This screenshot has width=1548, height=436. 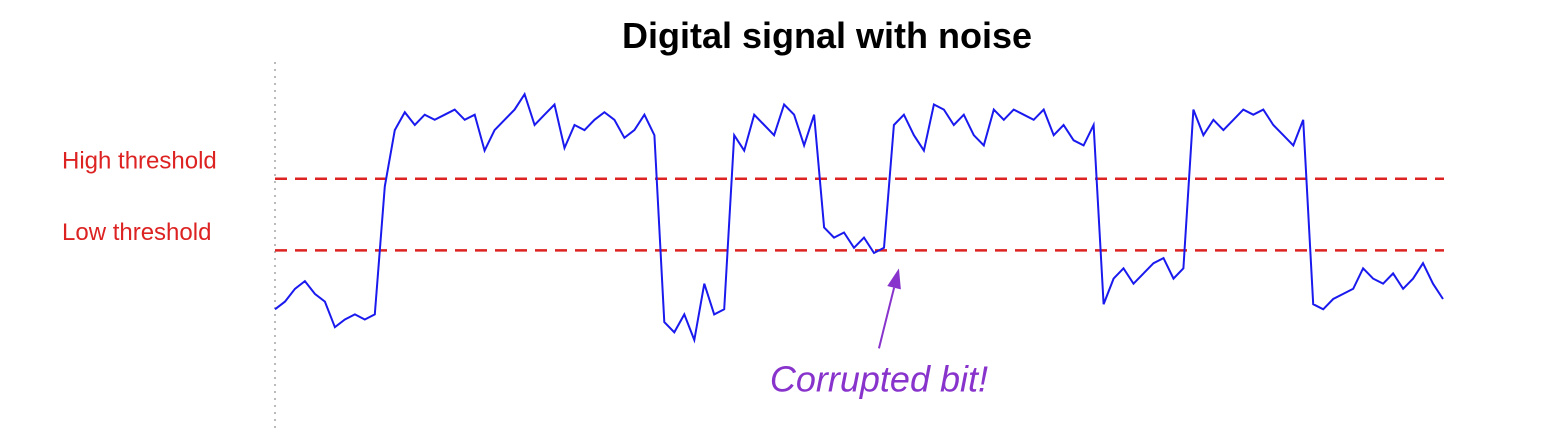 I want to click on low-threshold-label: Low threshold, so click(x=136, y=232).